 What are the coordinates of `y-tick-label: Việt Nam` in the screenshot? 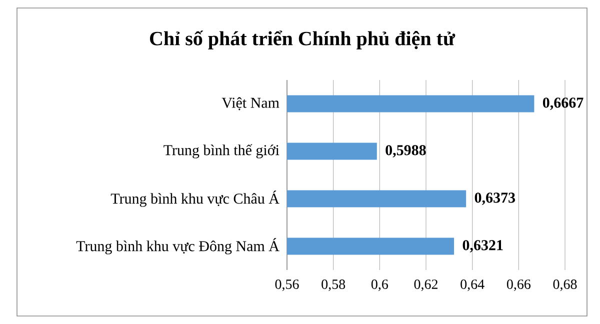 It's located at (251, 103).